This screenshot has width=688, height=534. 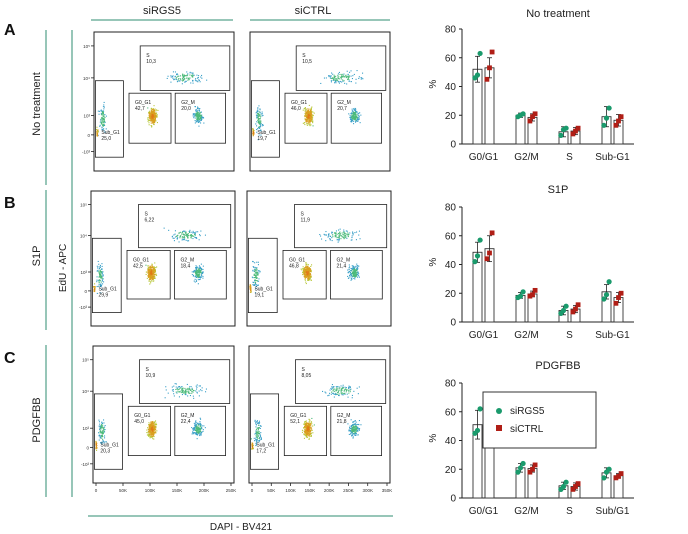 What do you see at coordinates (296, 109) in the screenshot?
I see `gate-g0-g1-value: 46,0` at bounding box center [296, 109].